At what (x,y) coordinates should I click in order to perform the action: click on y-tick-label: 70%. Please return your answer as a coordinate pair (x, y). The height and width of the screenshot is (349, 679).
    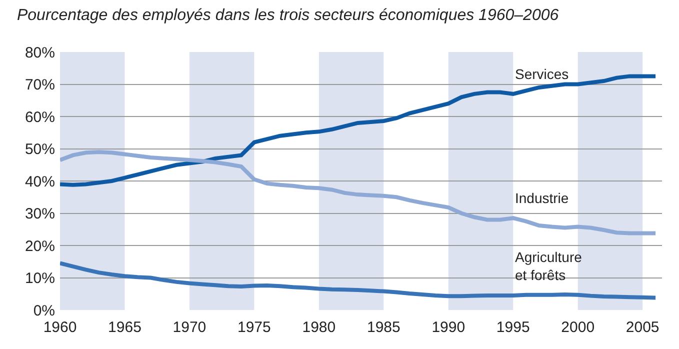
    Looking at the image, I should click on (39, 85).